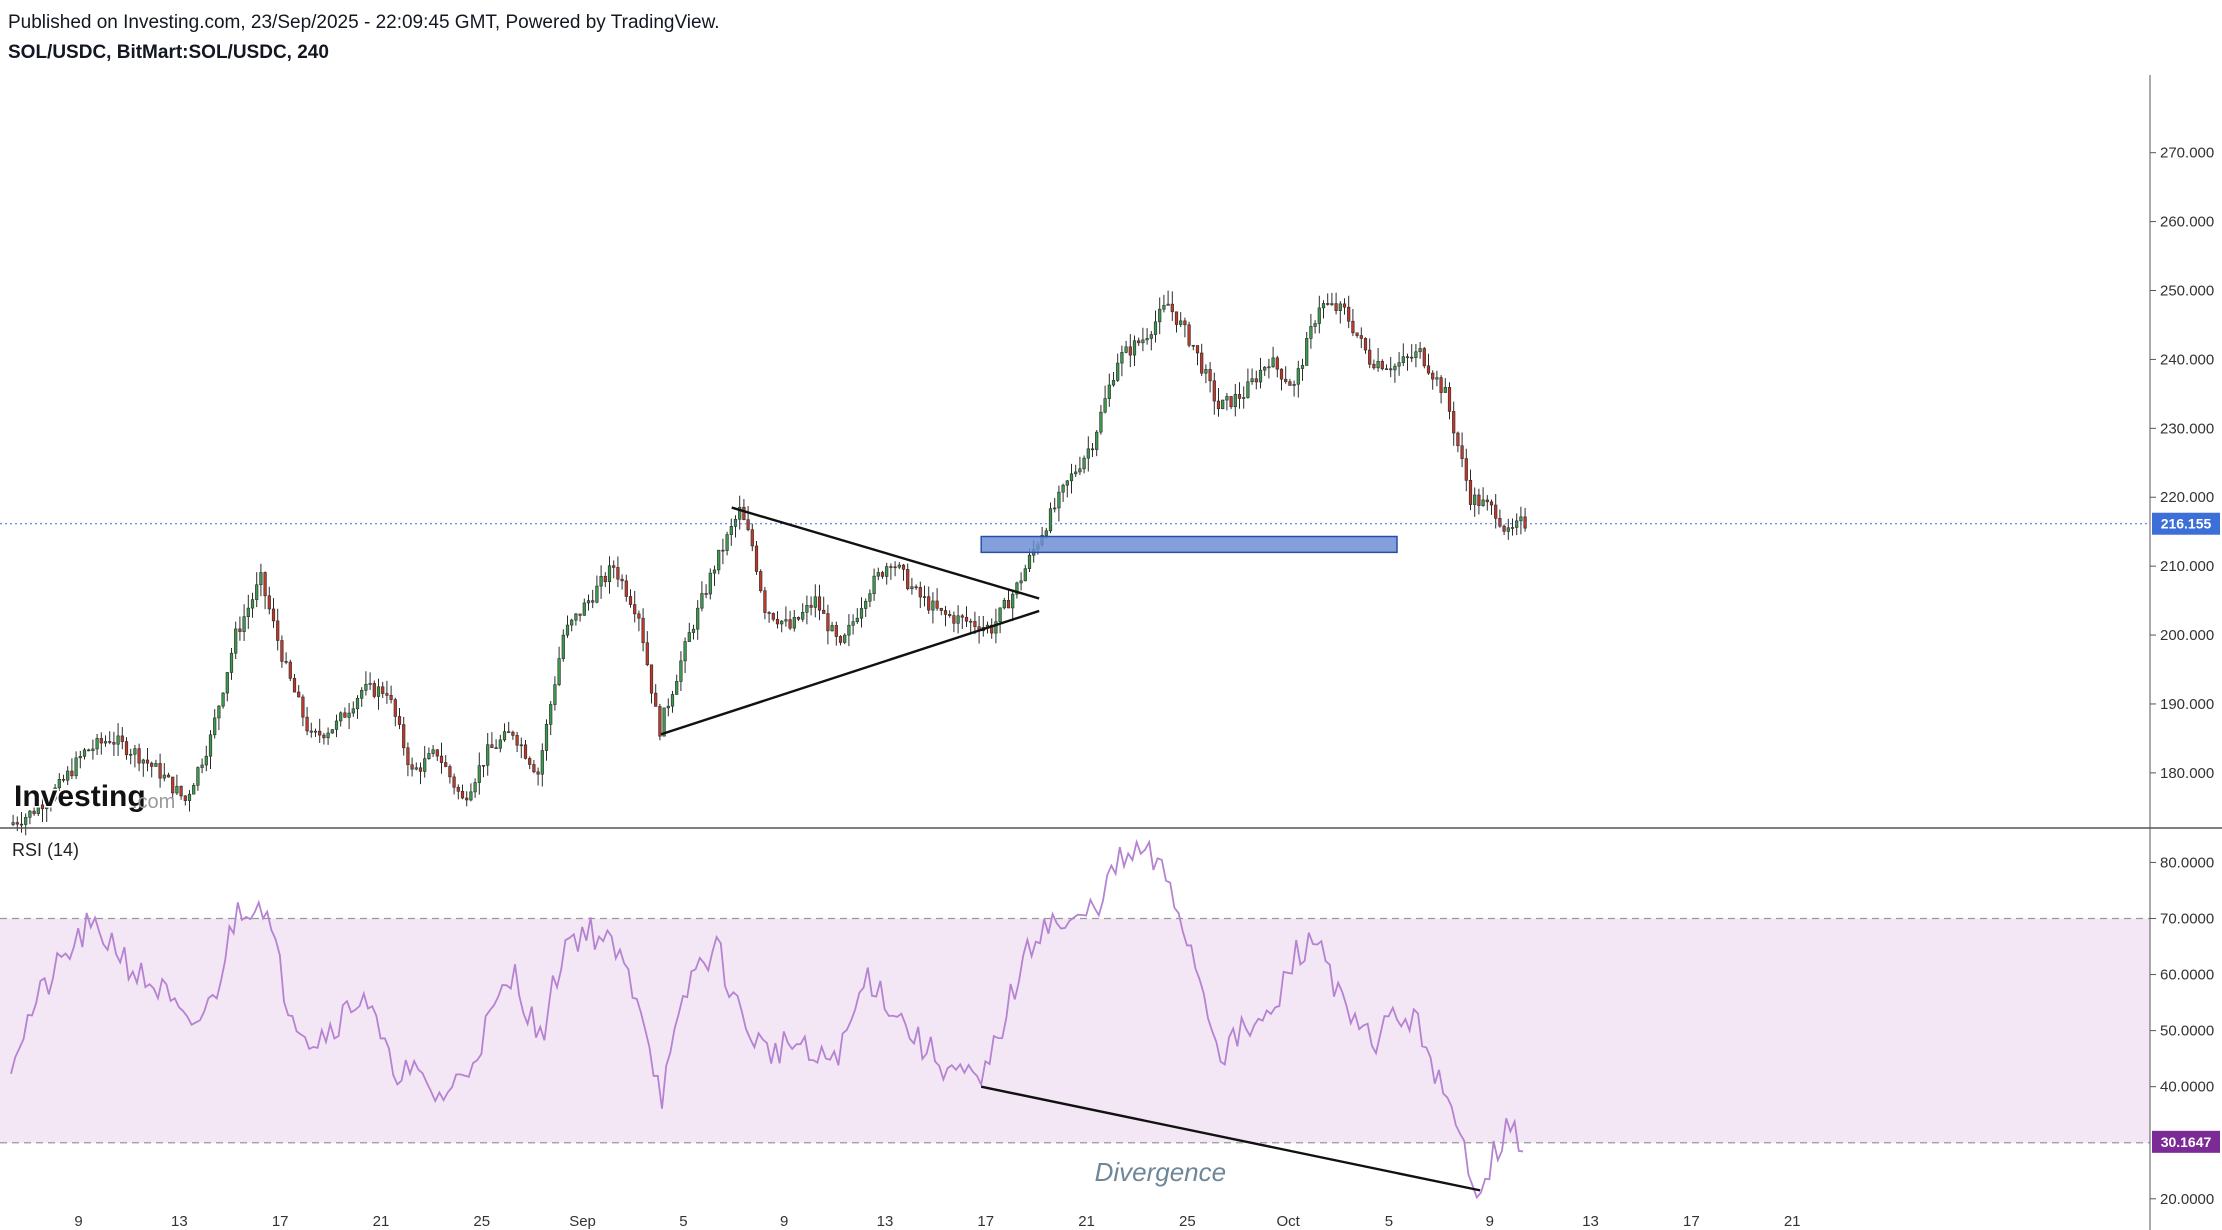 The image size is (2222, 1230). I want to click on divergence-trendline, so click(1230, 1138).